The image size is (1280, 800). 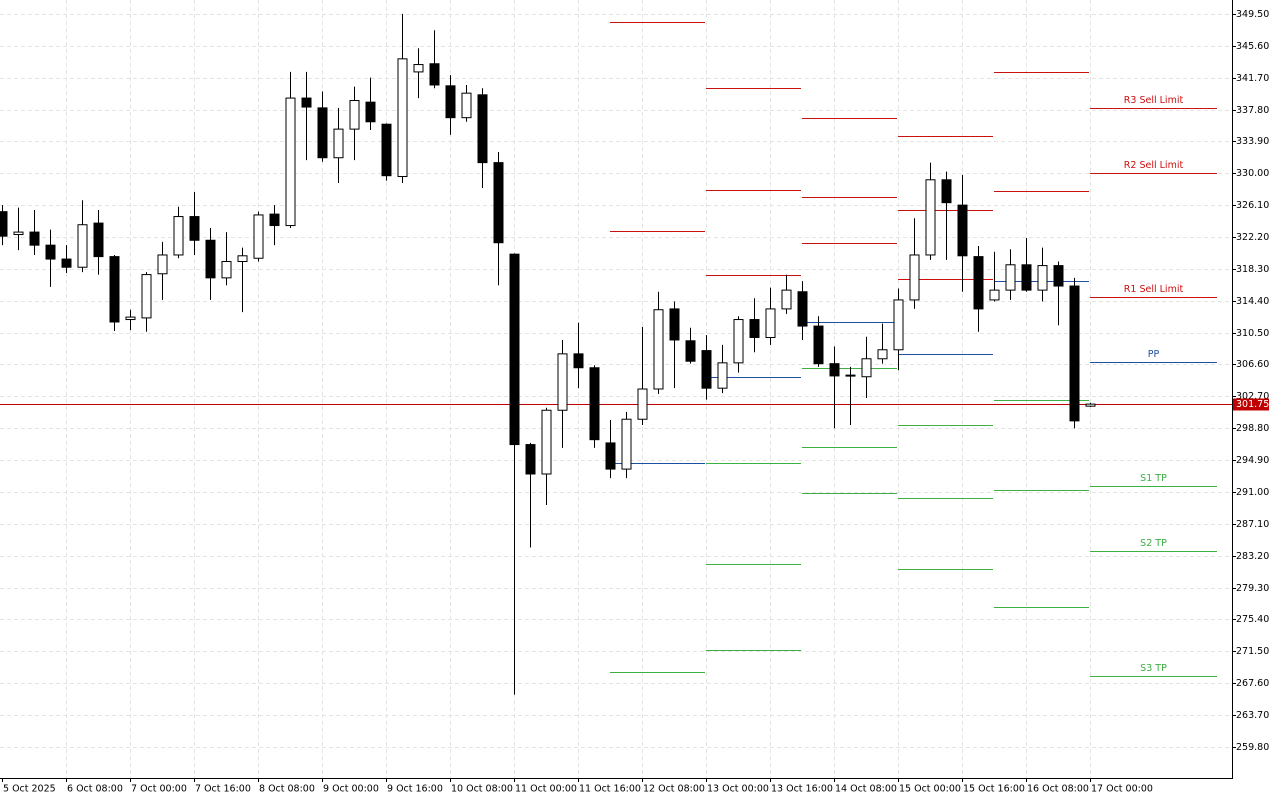 I want to click on y-tick-label: 287.10, so click(x=1252, y=524).